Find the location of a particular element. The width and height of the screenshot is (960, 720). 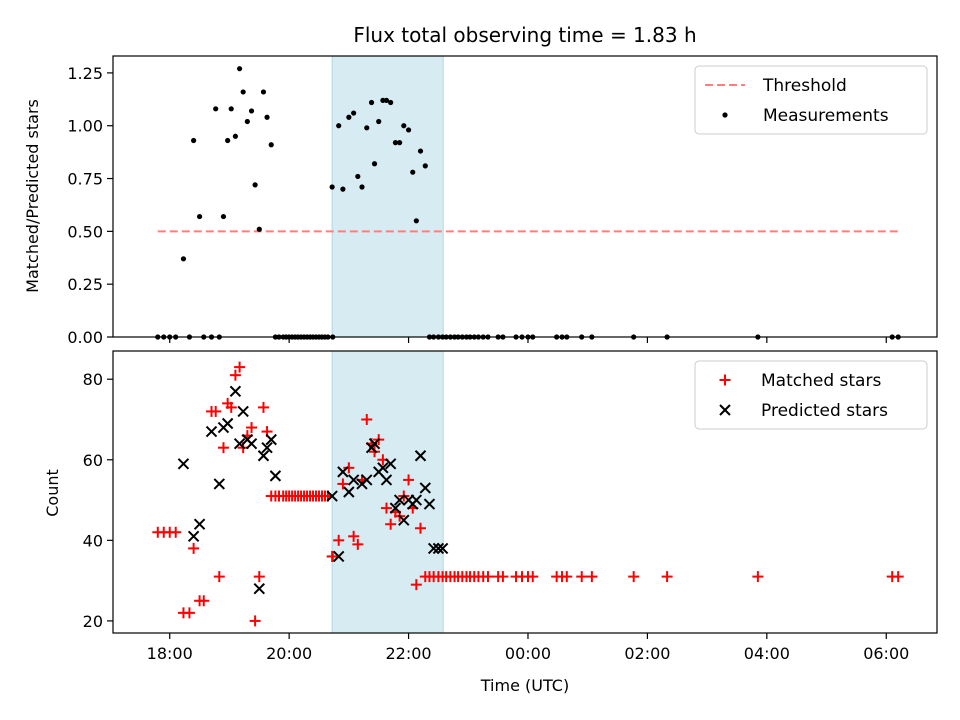

x-axis-label: Time (UTC) is located at coordinates (524, 685).